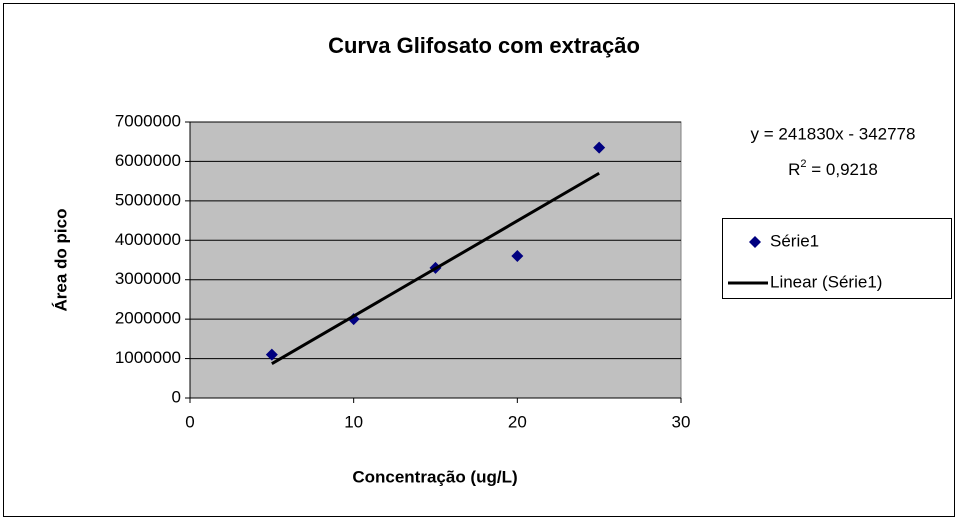 This screenshot has width=958, height=520. I want to click on y-tick-label: 1000000, so click(148, 357).